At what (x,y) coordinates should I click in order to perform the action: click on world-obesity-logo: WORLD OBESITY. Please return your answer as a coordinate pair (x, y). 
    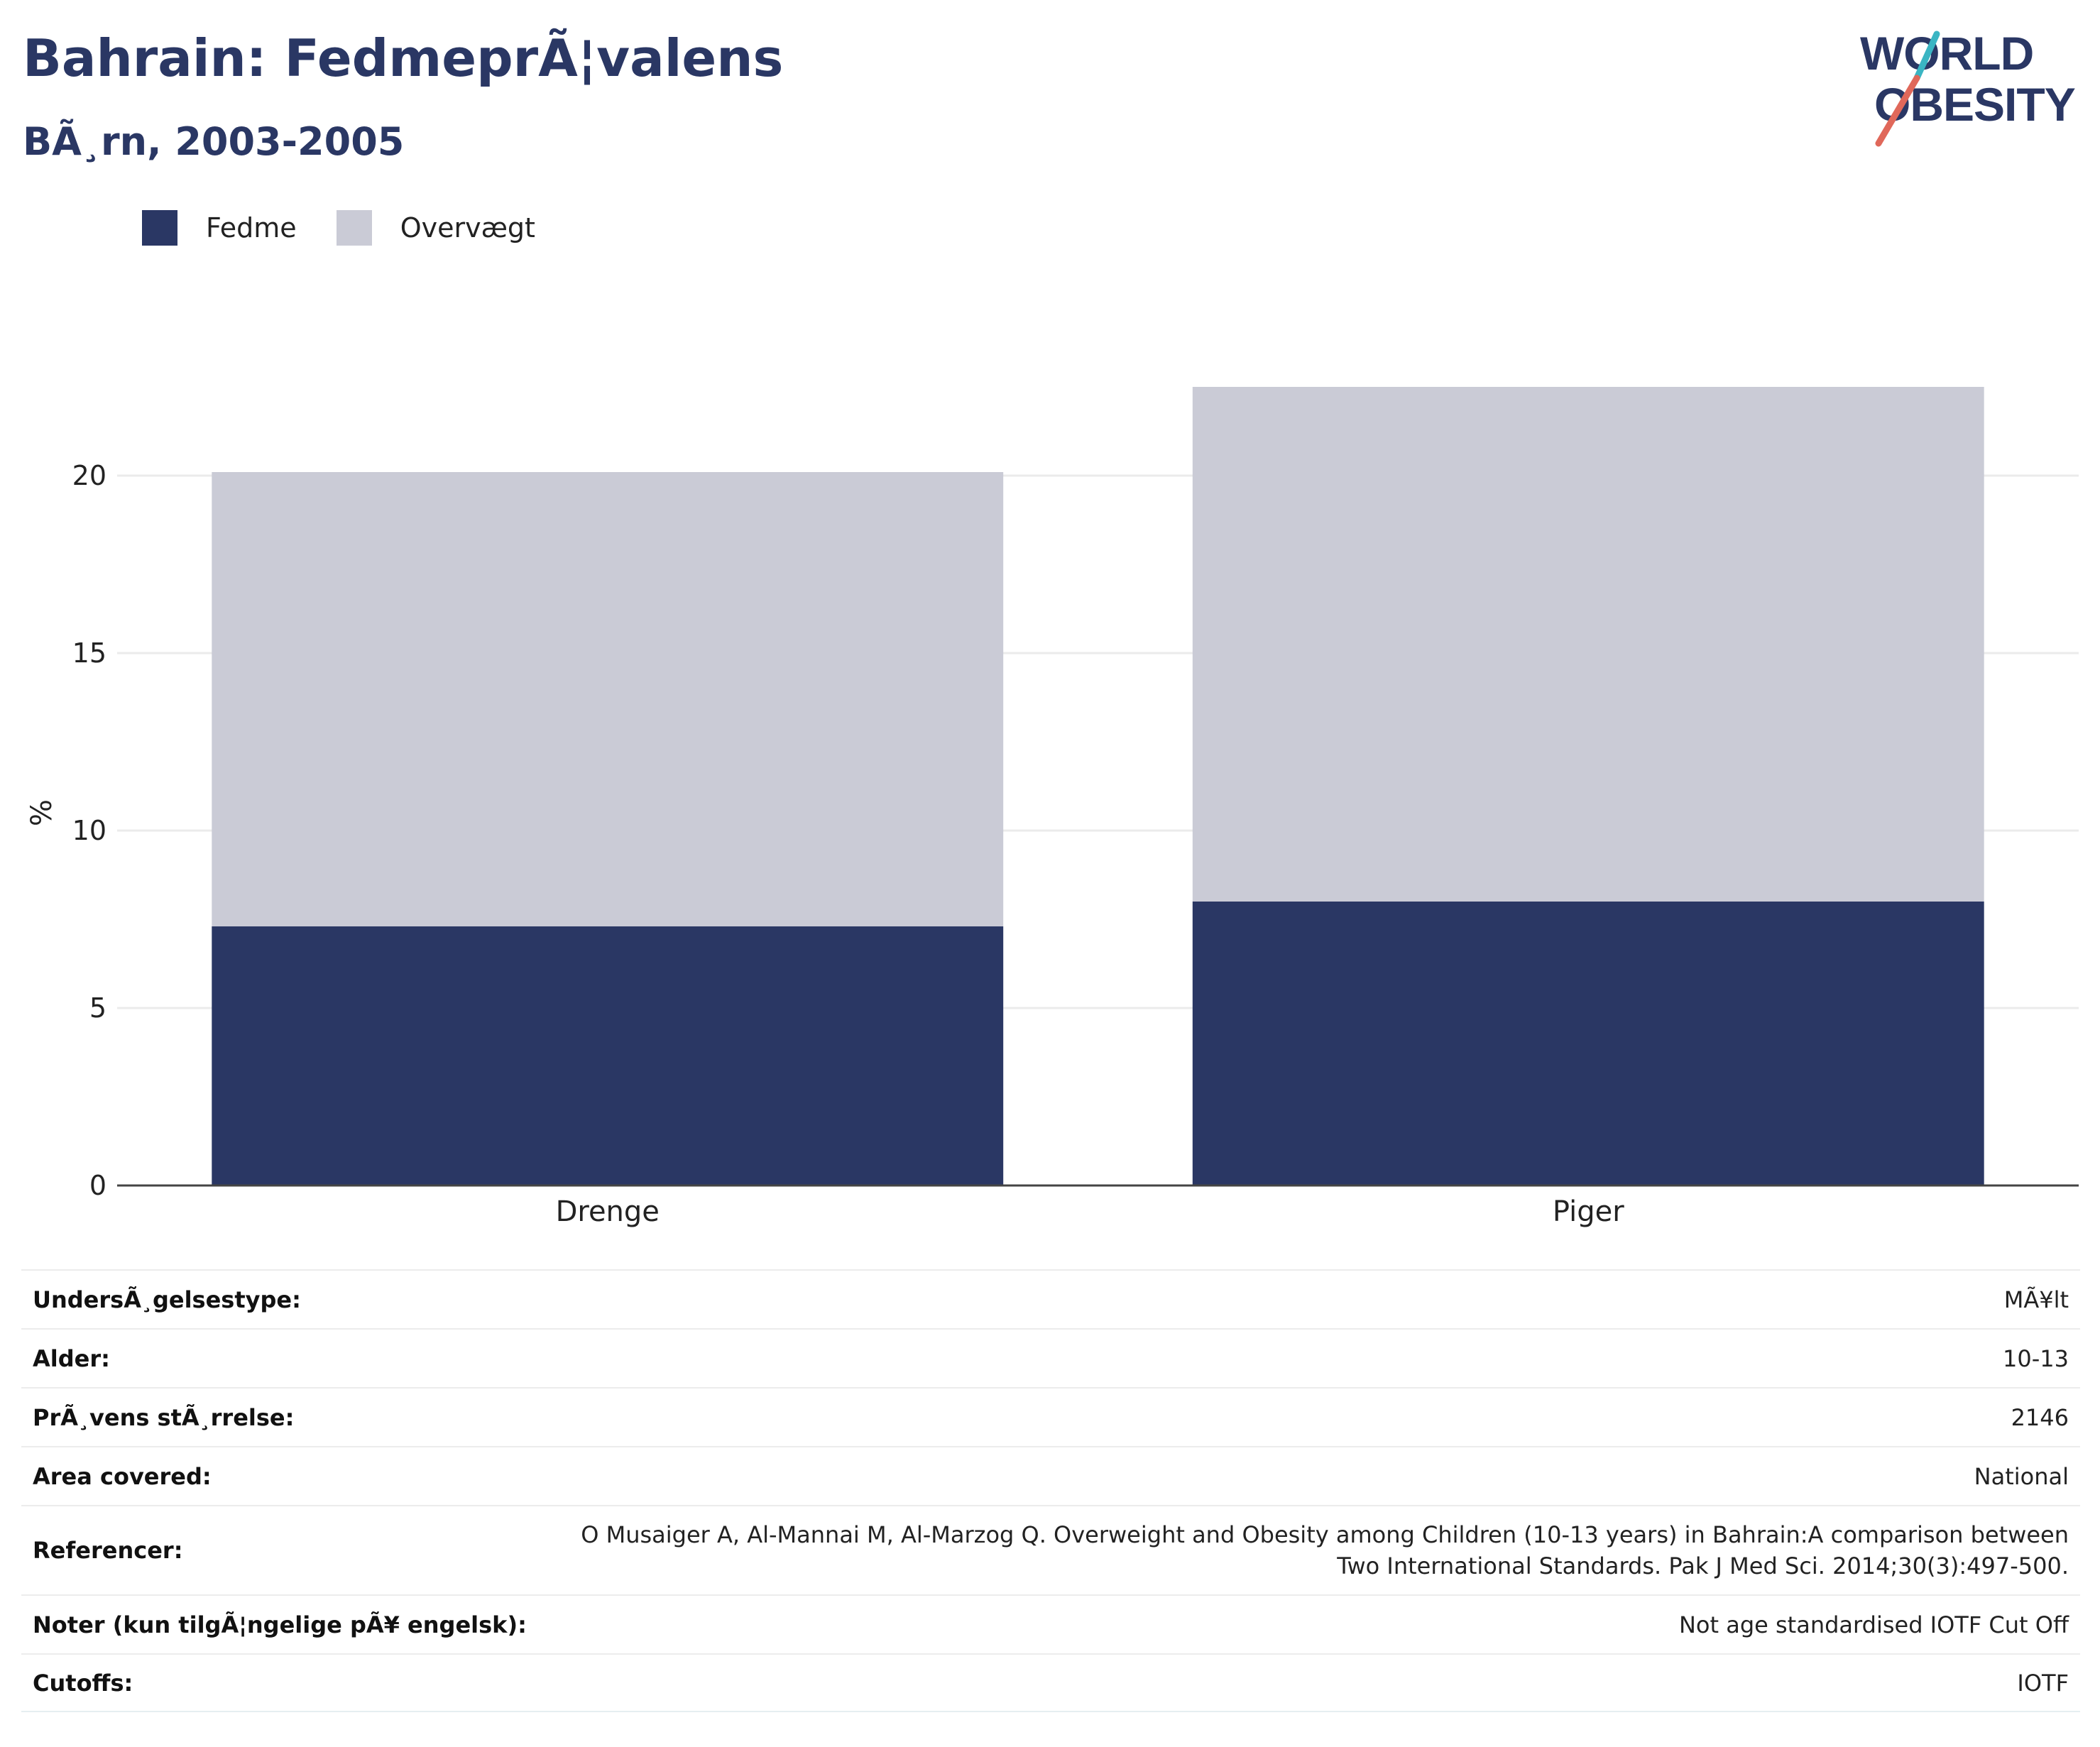
    Looking at the image, I should click on (1968, 87).